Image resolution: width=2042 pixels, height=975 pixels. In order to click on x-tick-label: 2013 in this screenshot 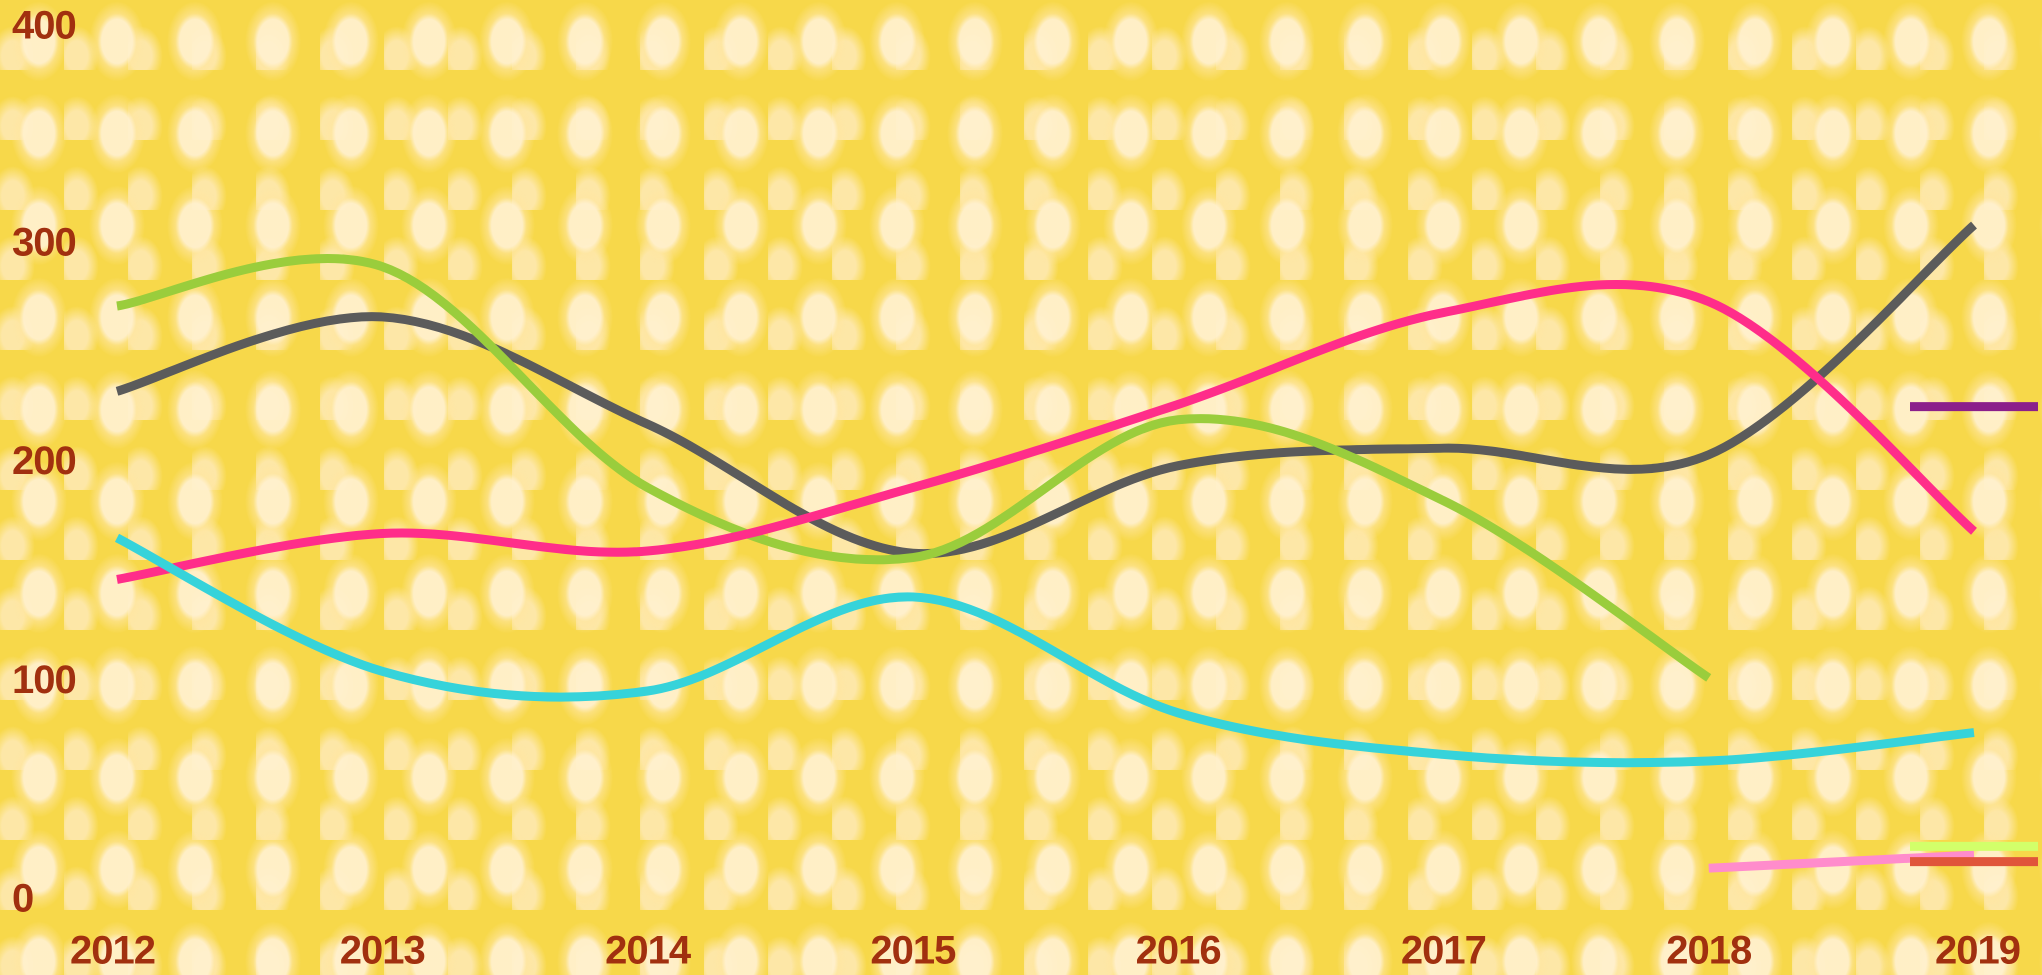, I will do `click(382, 951)`.